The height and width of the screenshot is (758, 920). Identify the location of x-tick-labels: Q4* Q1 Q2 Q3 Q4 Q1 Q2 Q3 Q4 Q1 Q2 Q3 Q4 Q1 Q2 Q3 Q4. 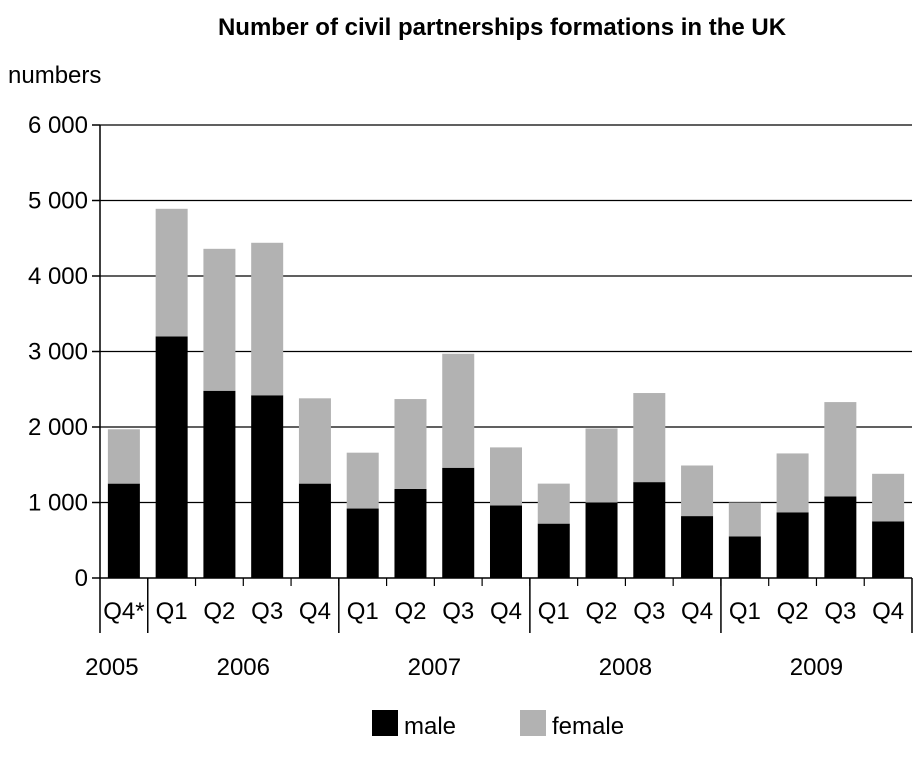
(503, 611).